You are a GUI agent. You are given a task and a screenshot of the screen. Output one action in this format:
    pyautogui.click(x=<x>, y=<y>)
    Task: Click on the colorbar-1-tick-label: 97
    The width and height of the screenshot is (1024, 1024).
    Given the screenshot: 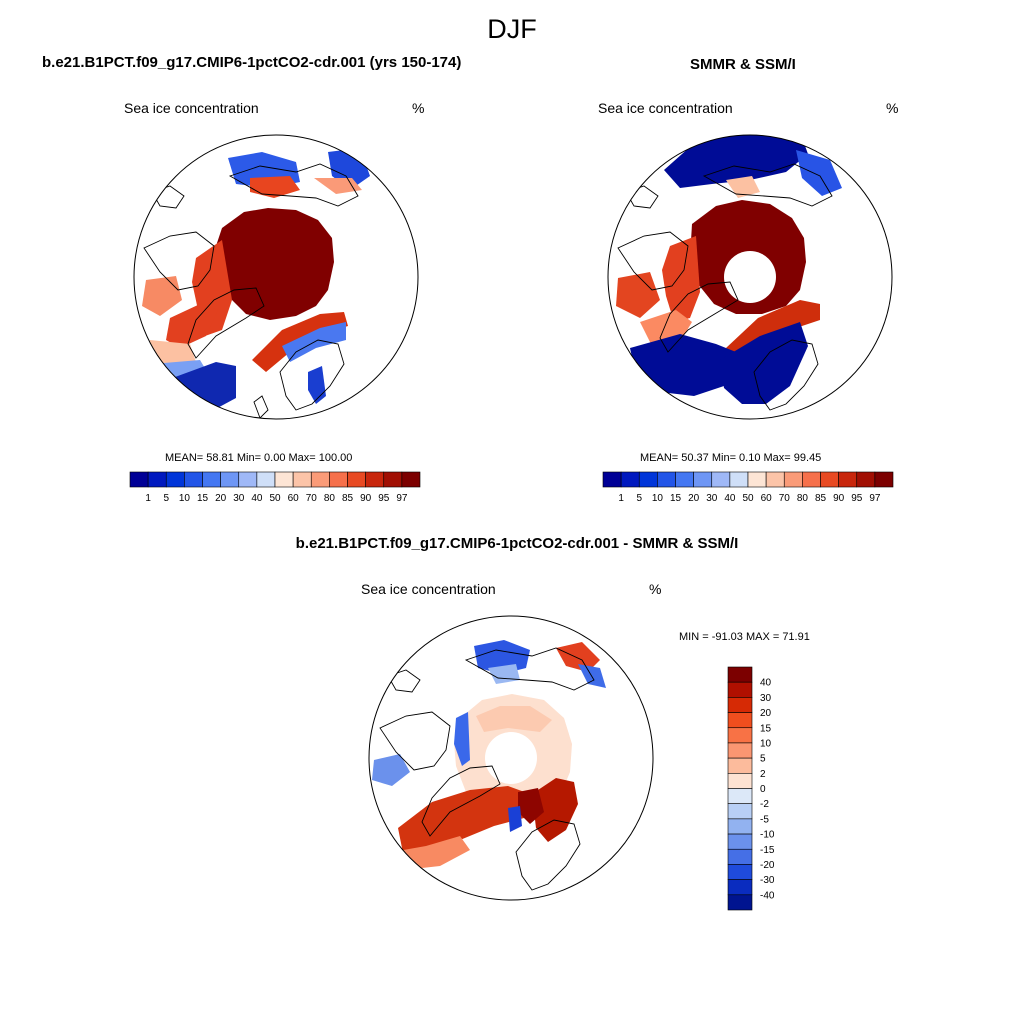 What is the action you would take?
    pyautogui.click(x=402, y=498)
    